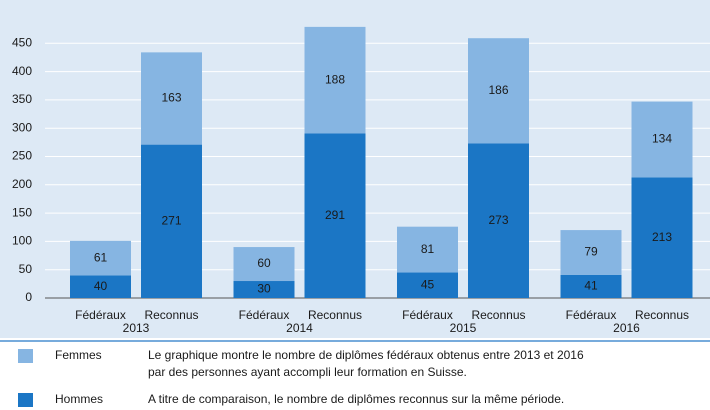 The height and width of the screenshot is (410, 710). I want to click on data-label: 40, so click(101, 286).